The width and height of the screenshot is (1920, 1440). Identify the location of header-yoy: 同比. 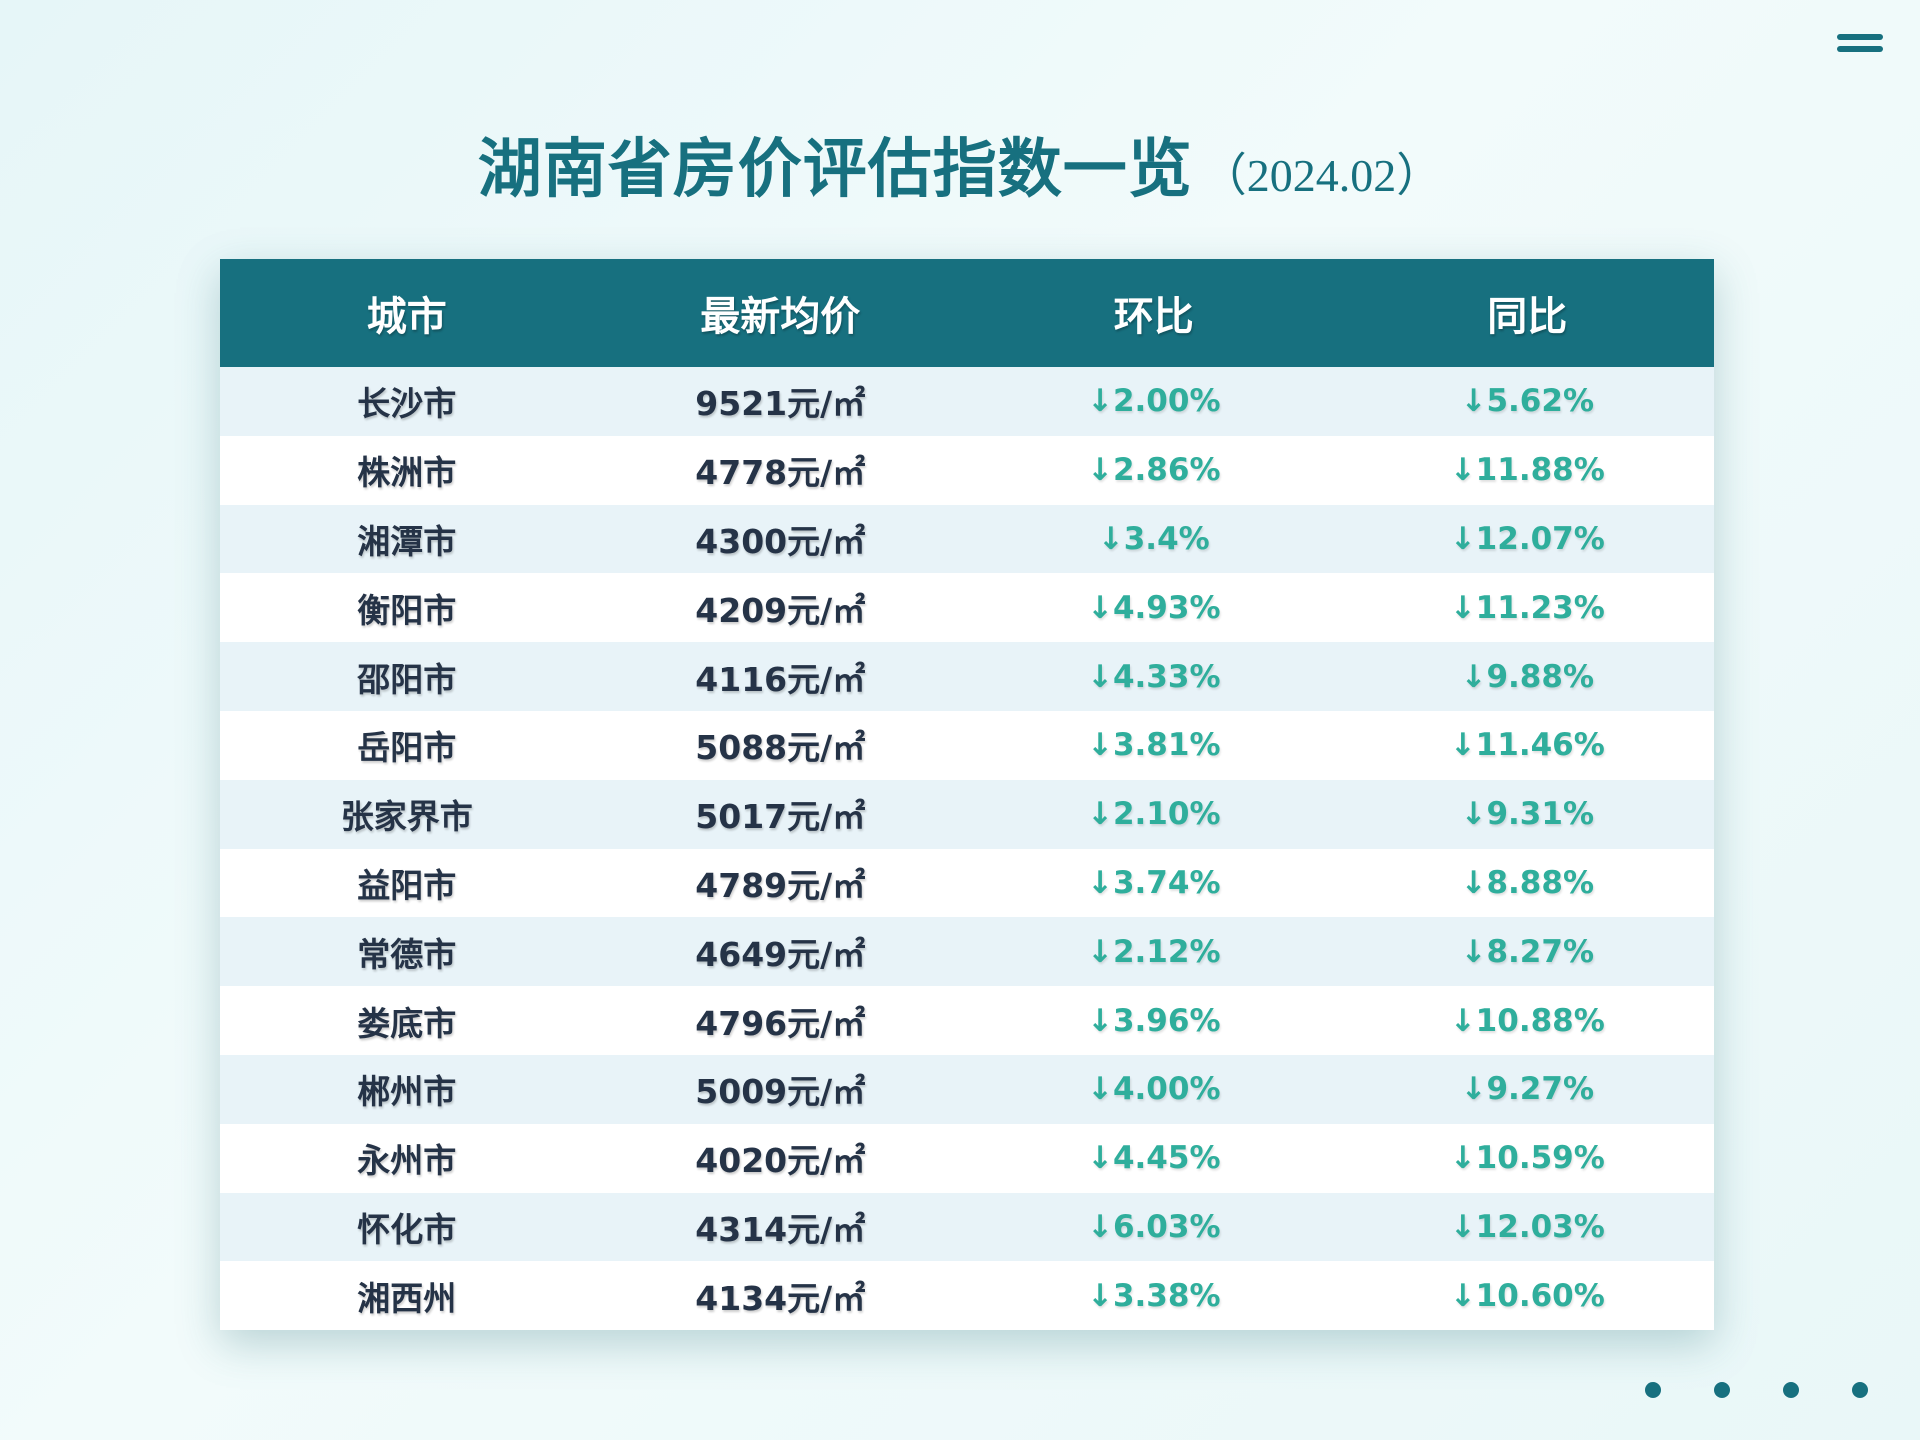
(1527, 313).